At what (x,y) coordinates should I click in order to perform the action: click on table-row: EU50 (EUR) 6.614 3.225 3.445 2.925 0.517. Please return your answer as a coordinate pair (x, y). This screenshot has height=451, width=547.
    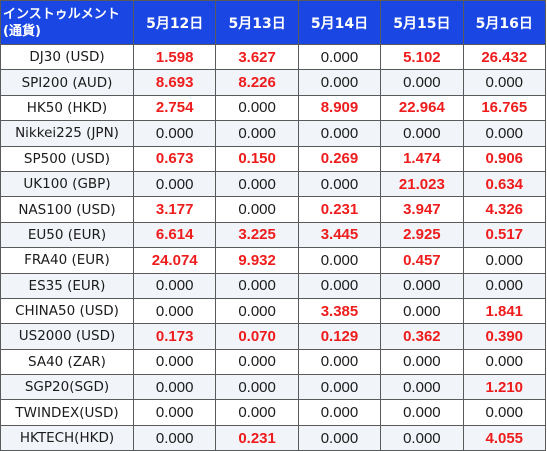
    Looking at the image, I should click on (273, 235).